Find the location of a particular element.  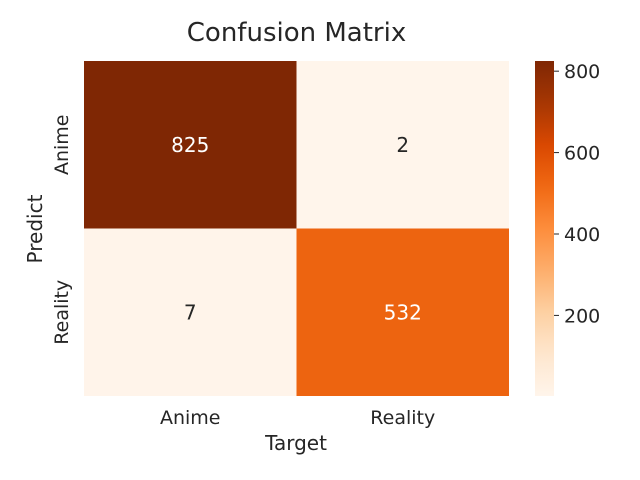

x-tick-label: Anime is located at coordinates (190, 418).